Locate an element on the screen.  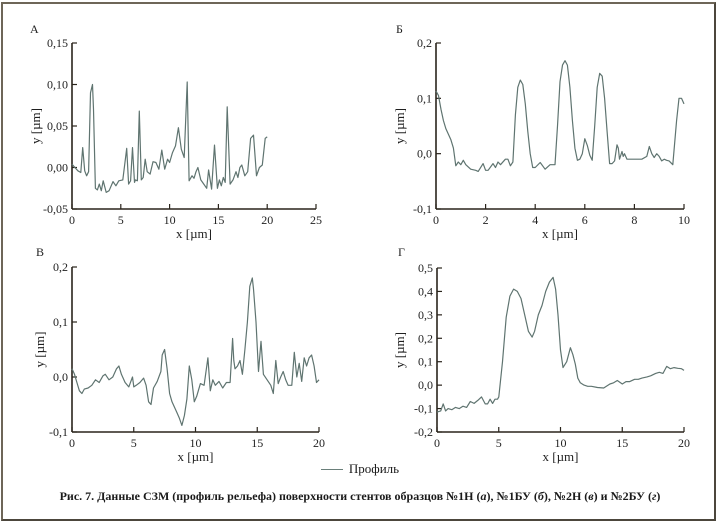
legend-line-swatch is located at coordinates (331, 469).